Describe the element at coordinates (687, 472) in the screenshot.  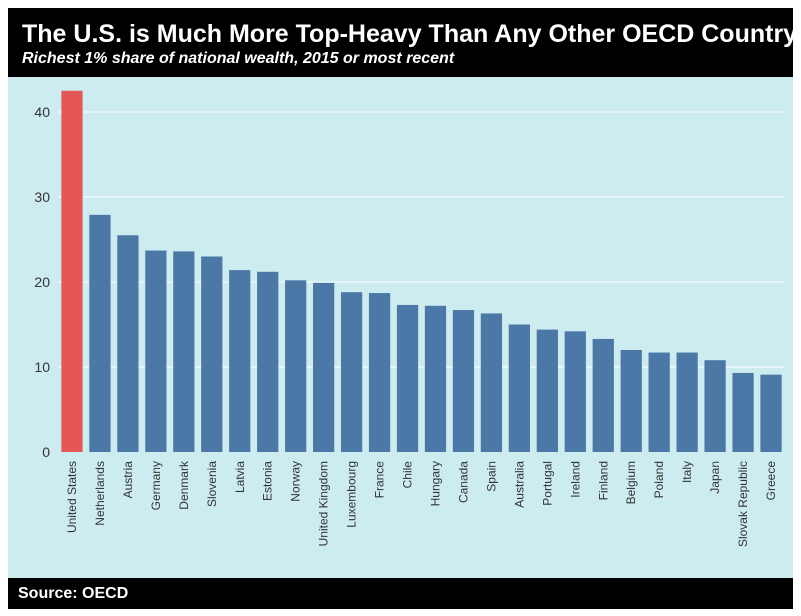
I see `x-tick-label: Italy` at that location.